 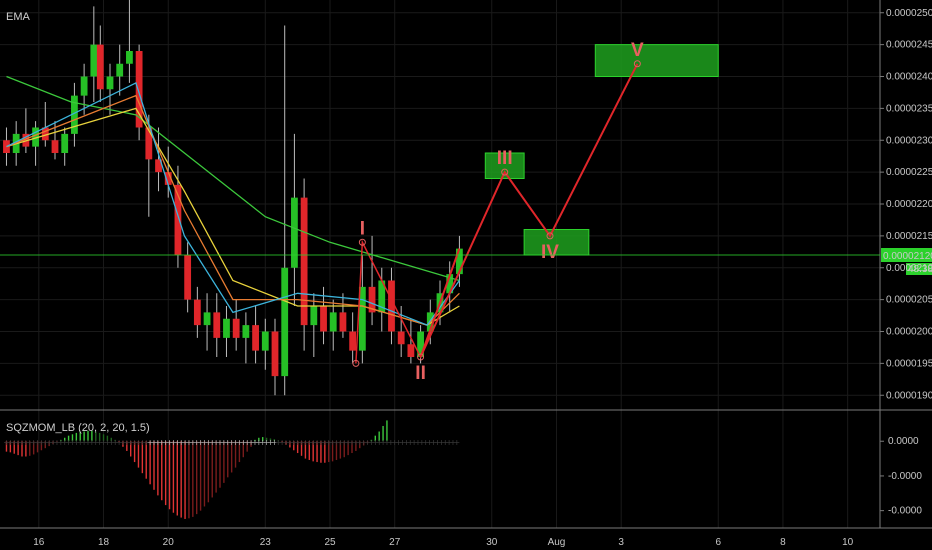 I want to click on target-zones, so click(x=601, y=150).